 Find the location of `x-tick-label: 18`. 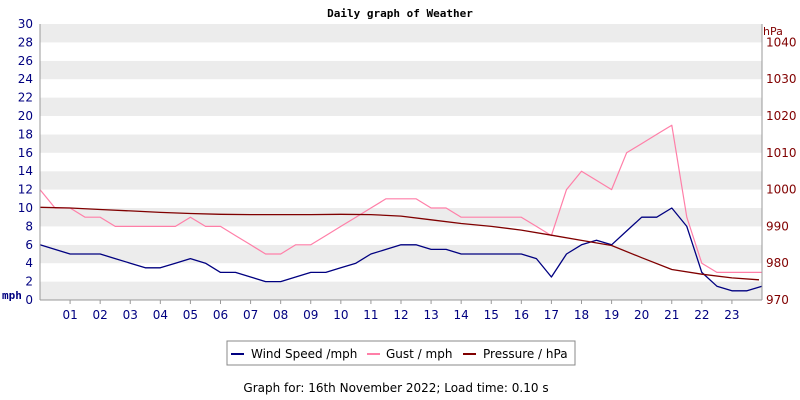

x-tick-label: 18 is located at coordinates (581, 315).